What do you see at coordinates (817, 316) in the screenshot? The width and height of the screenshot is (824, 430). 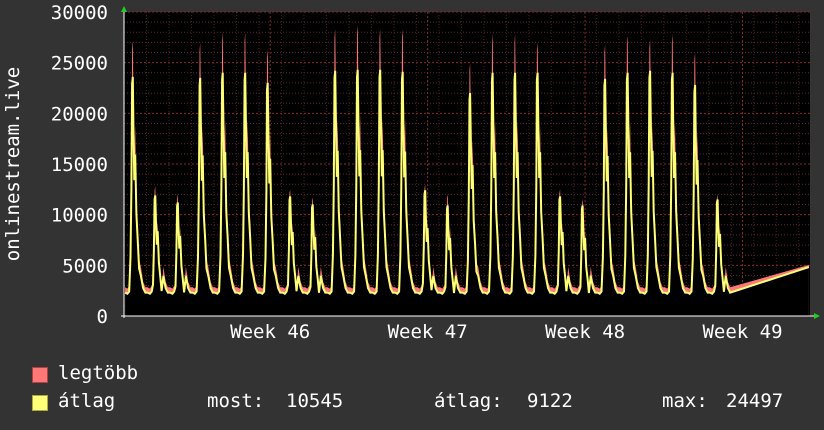 I see `x-axis-arrow` at bounding box center [817, 316].